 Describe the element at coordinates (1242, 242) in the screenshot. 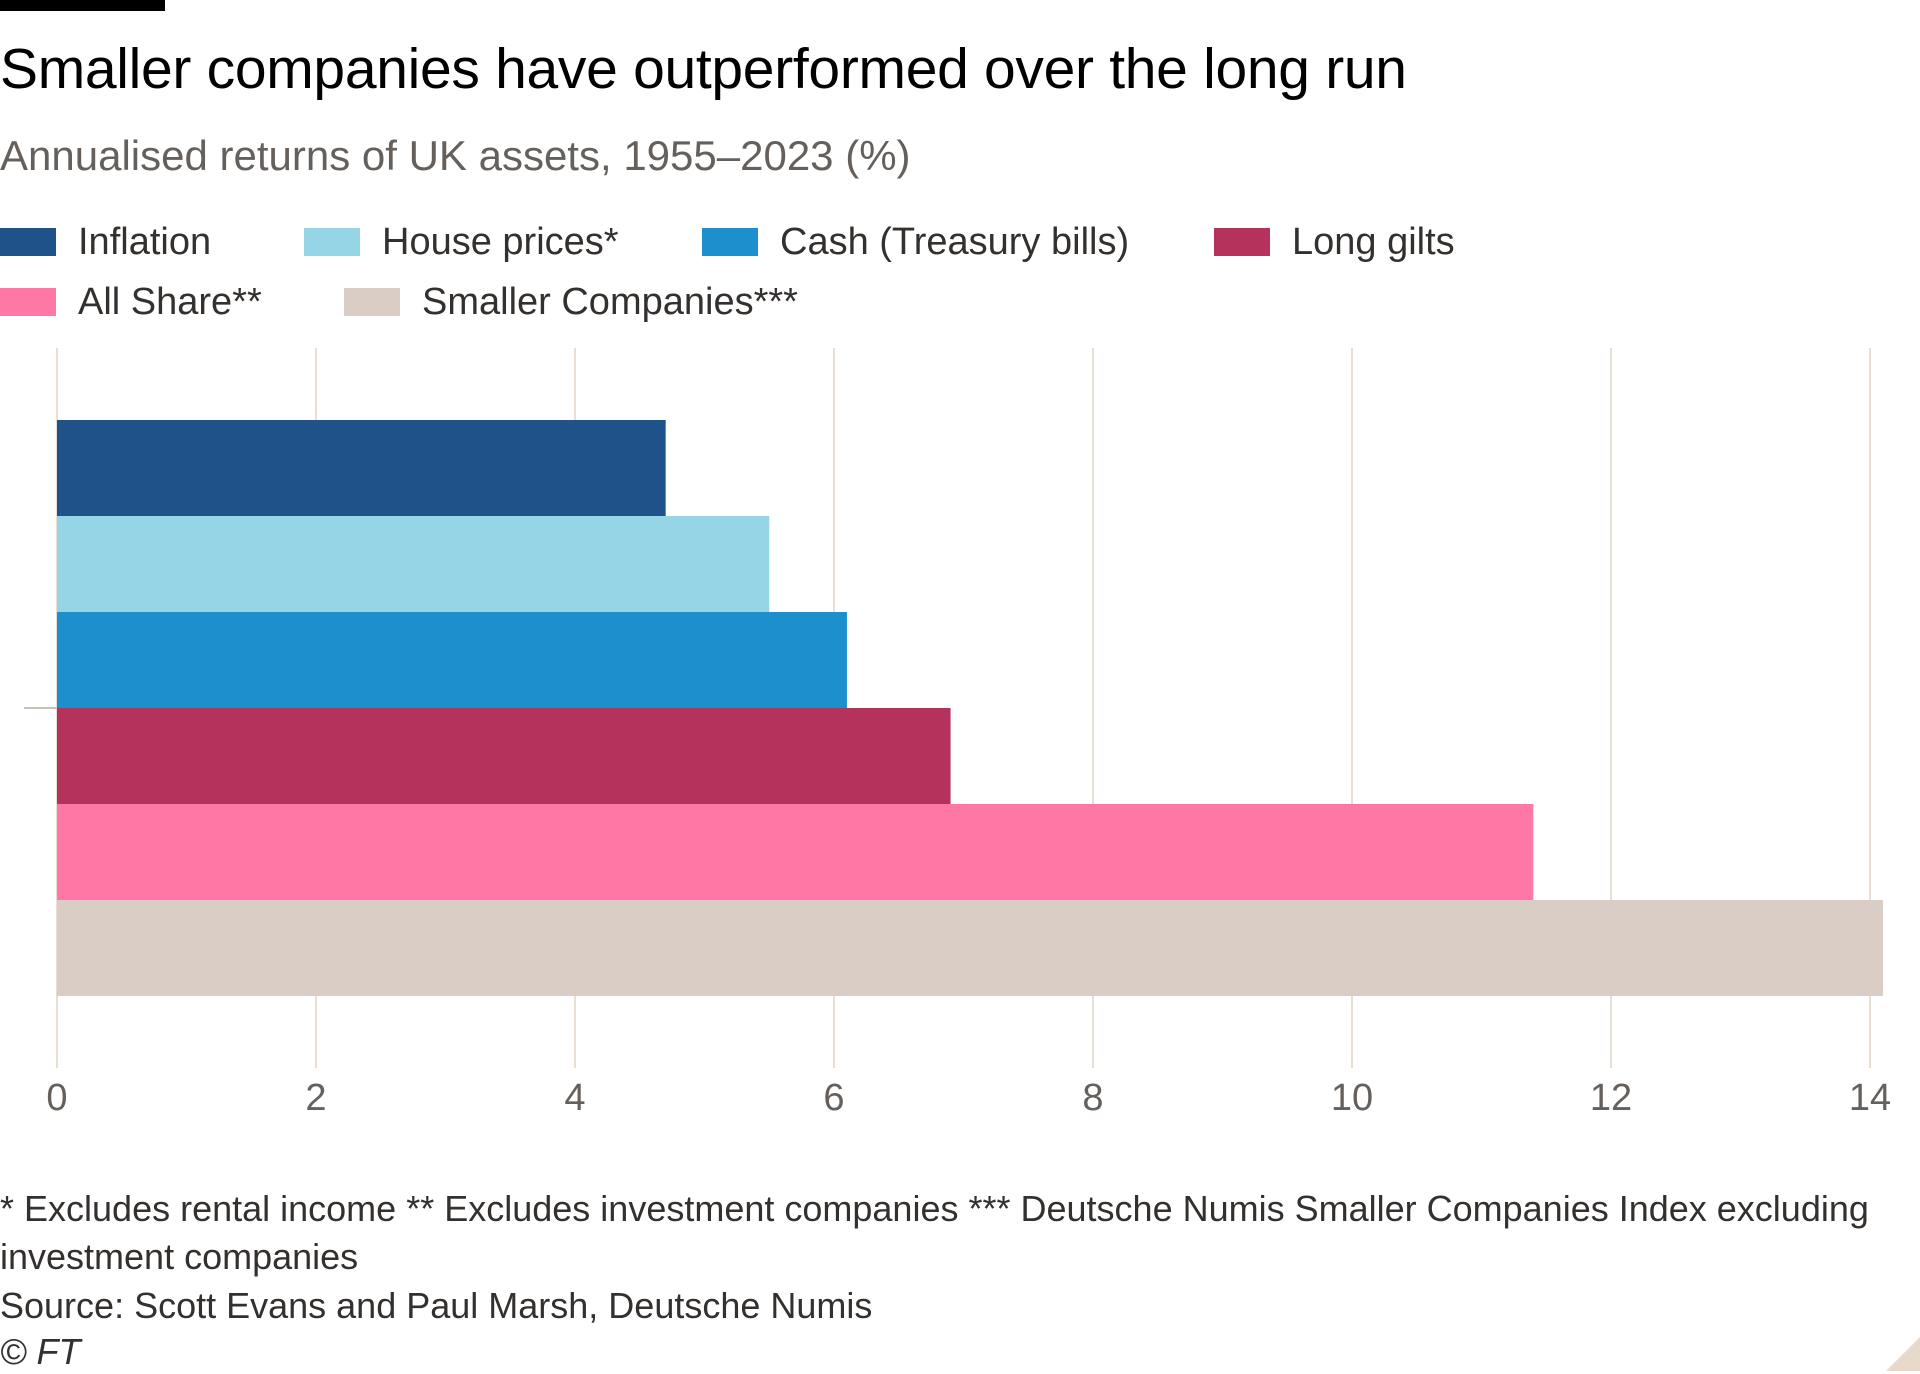

I see `legend-swatch-long-gilts` at that location.